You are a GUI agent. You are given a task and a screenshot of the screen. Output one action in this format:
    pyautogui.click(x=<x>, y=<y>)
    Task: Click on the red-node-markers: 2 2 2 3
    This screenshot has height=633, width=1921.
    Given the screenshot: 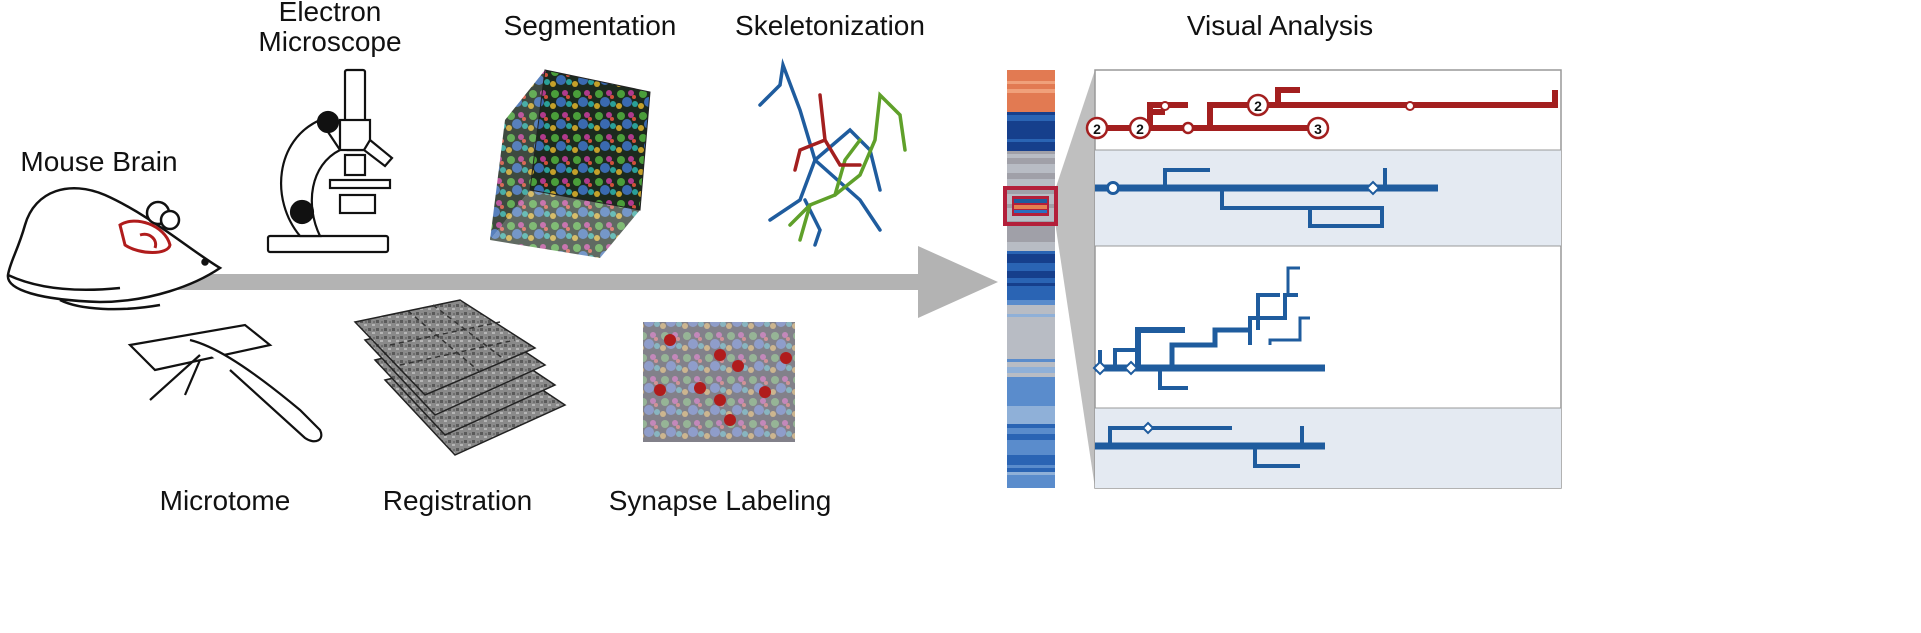 What is the action you would take?
    pyautogui.click(x=1250, y=116)
    